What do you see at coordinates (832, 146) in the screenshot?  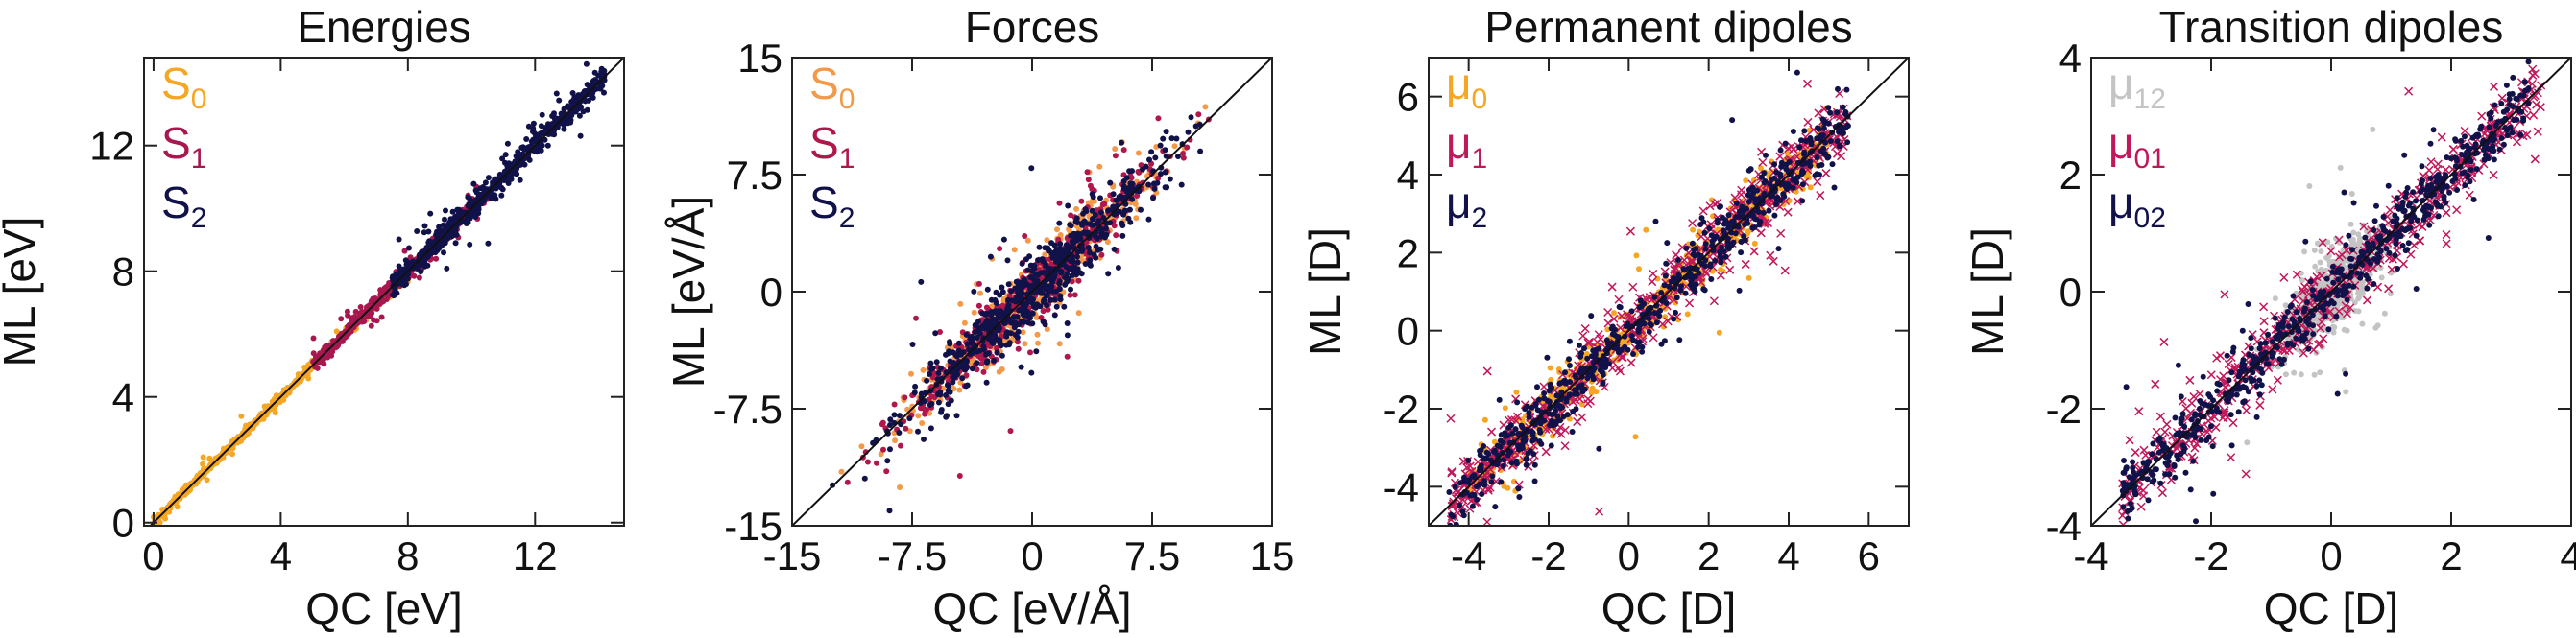 I see `legend-entry: S1` at bounding box center [832, 146].